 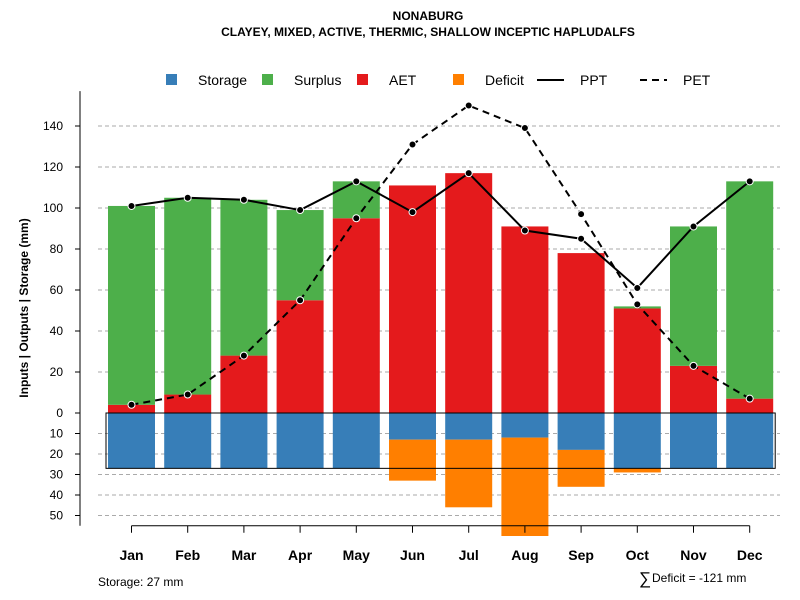 I want to click on x-tick-label: Feb, so click(x=187, y=555).